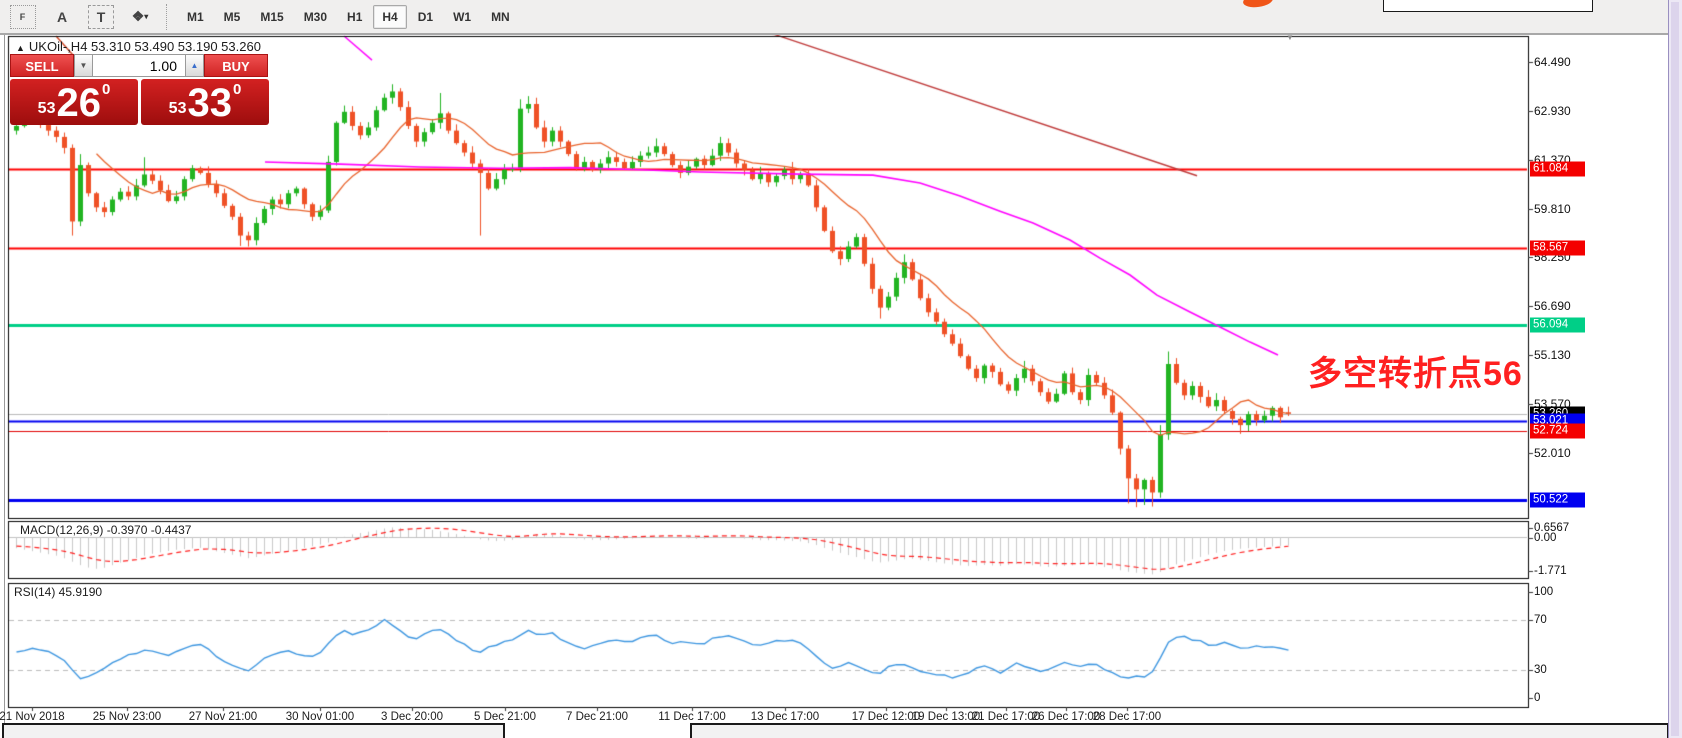  I want to click on textbox-tool-icon: T, so click(101, 16).